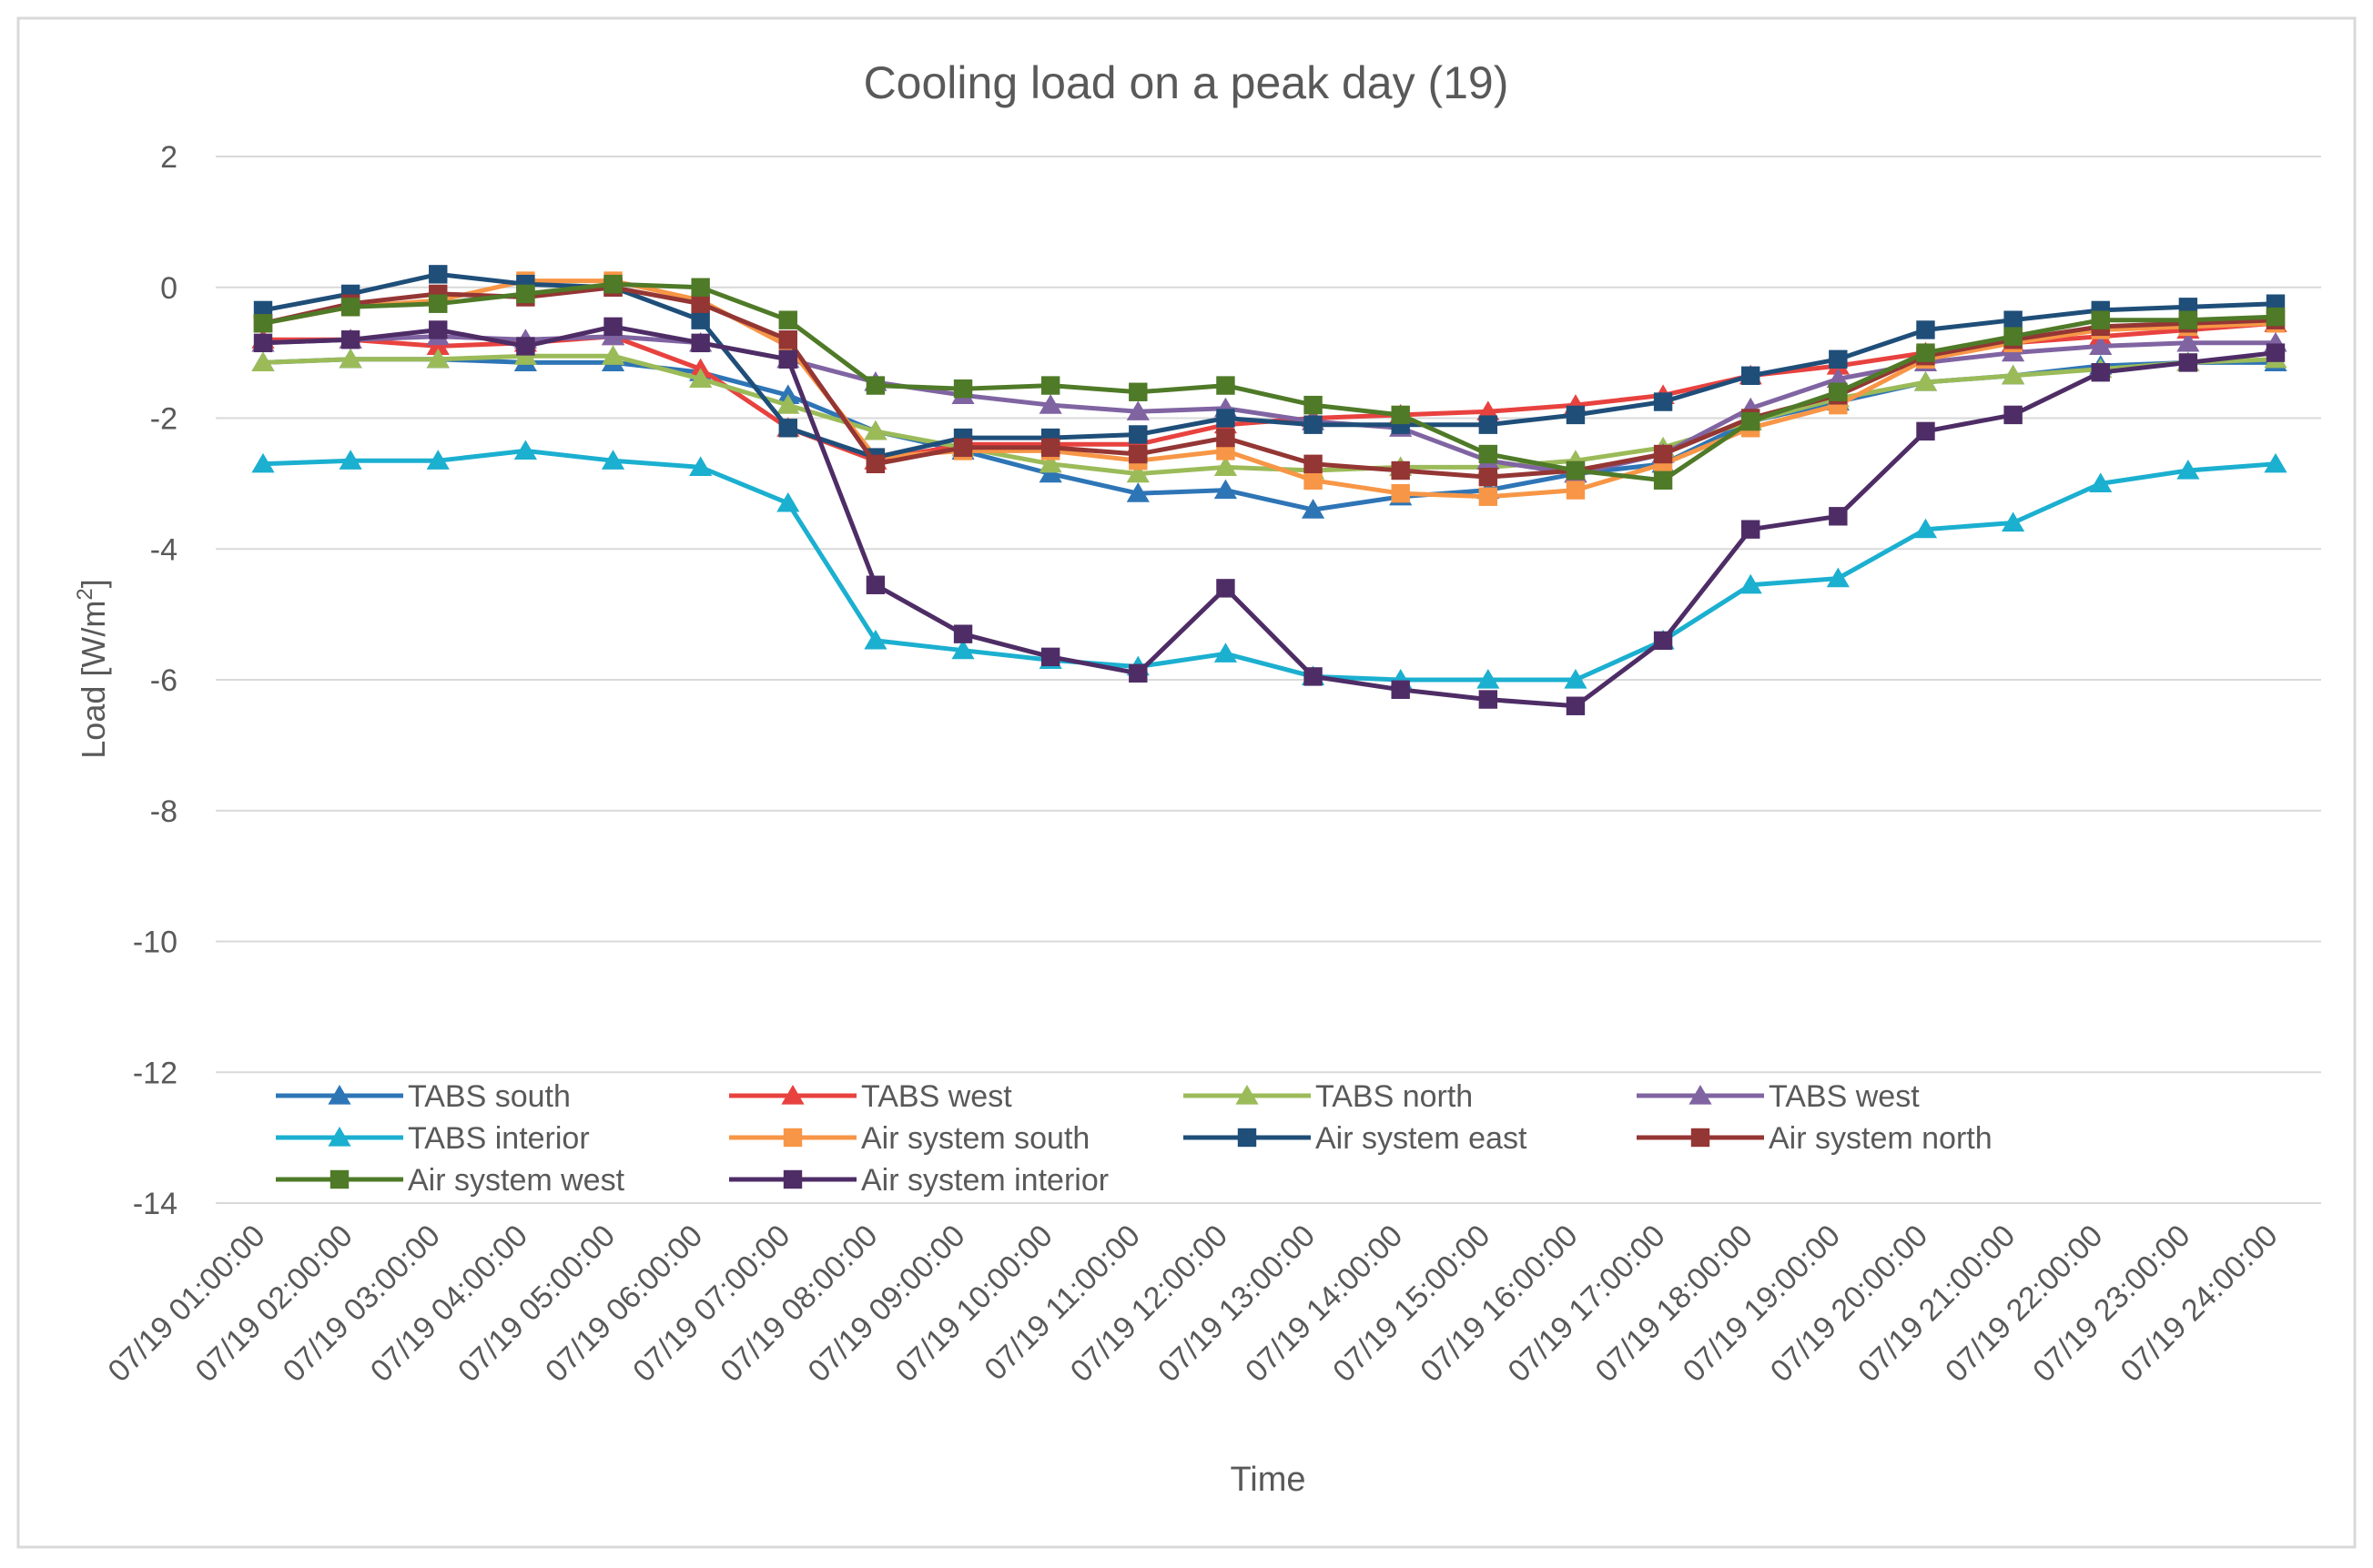 This screenshot has height=1568, width=2373. I want to click on legend-label: Air system west, so click(517, 1180).